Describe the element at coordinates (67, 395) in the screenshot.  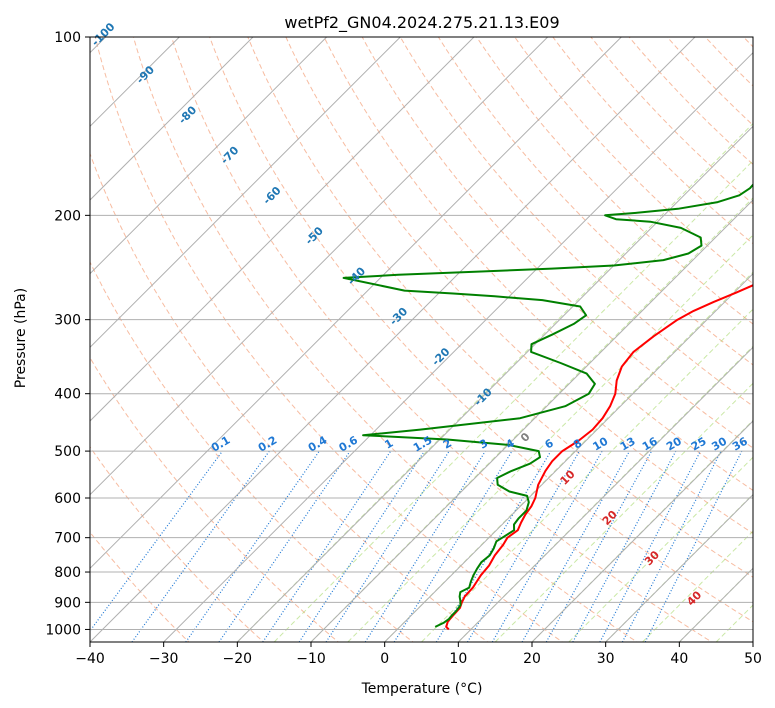
I see `y-tick-label: 400` at that location.